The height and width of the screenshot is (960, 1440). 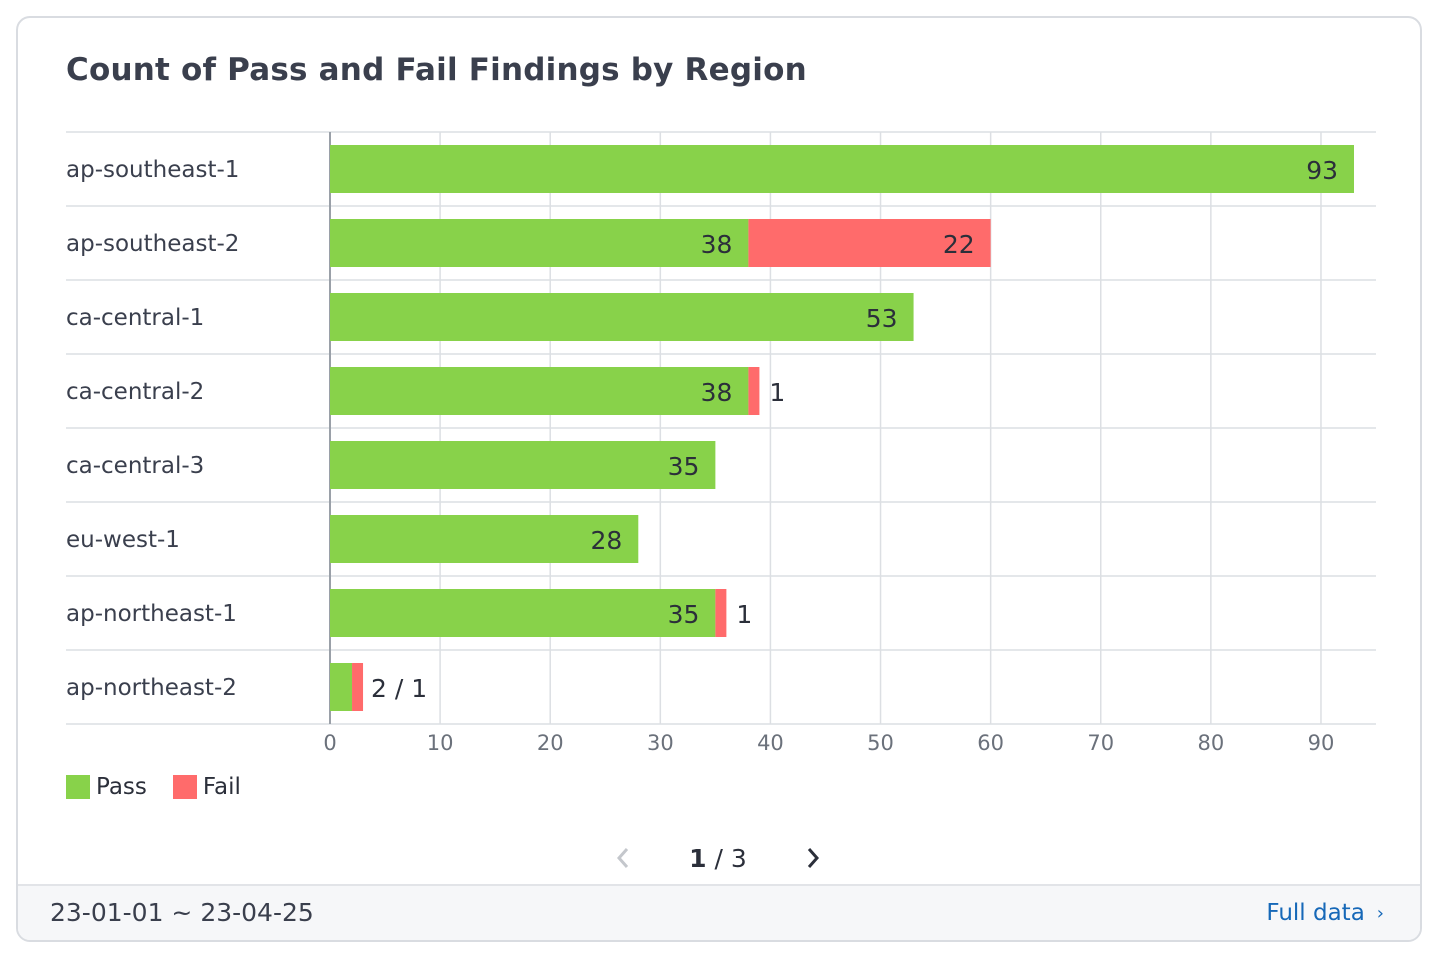 I want to click on category-label: ap-northeast-2, so click(x=151, y=688).